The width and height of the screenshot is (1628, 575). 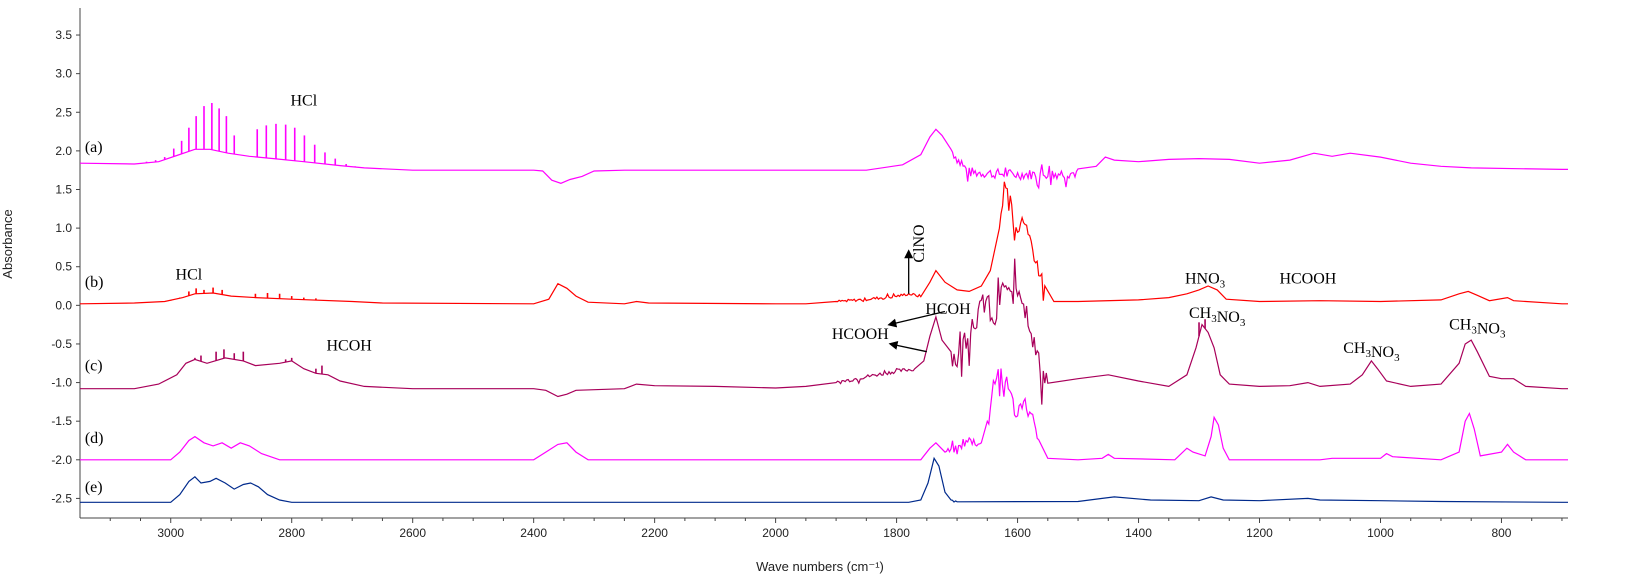 I want to click on x-tick-label: 800, so click(x=1501, y=533).